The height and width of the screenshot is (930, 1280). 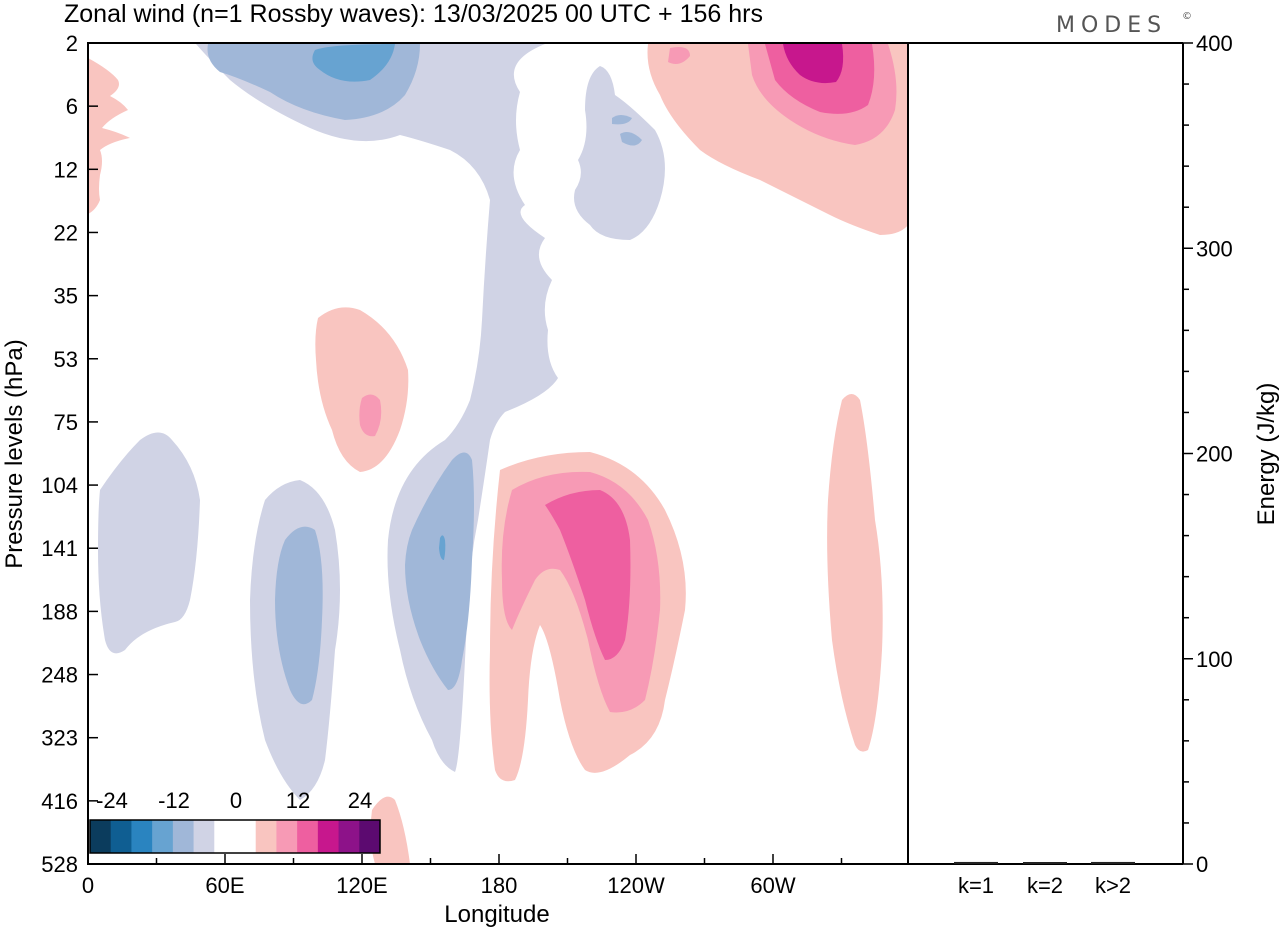 I want to click on y-axis: 2 6 12 22 35 53 75 104 141 188 248 323 416 528, so click(x=69, y=454).